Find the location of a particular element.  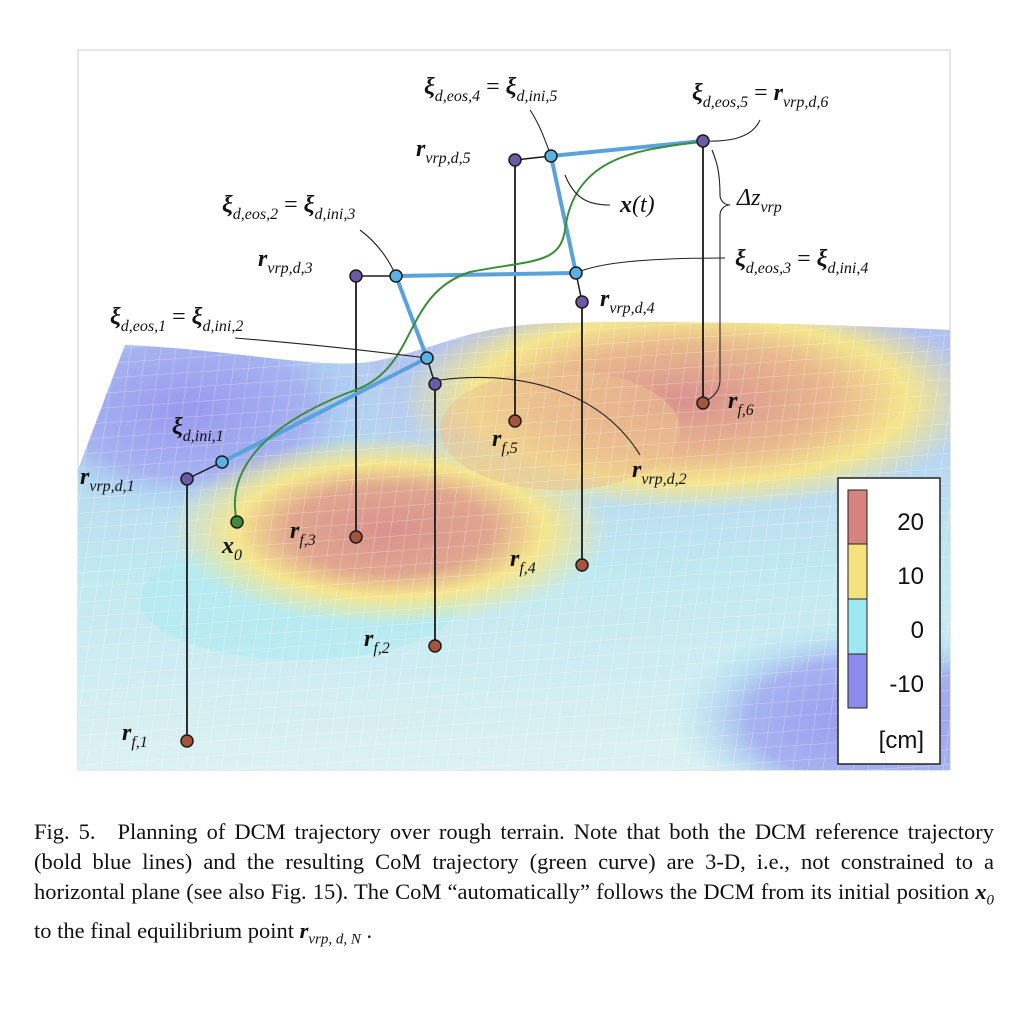

label-r-vrp4: rvrp,d,4 is located at coordinates (627, 301).